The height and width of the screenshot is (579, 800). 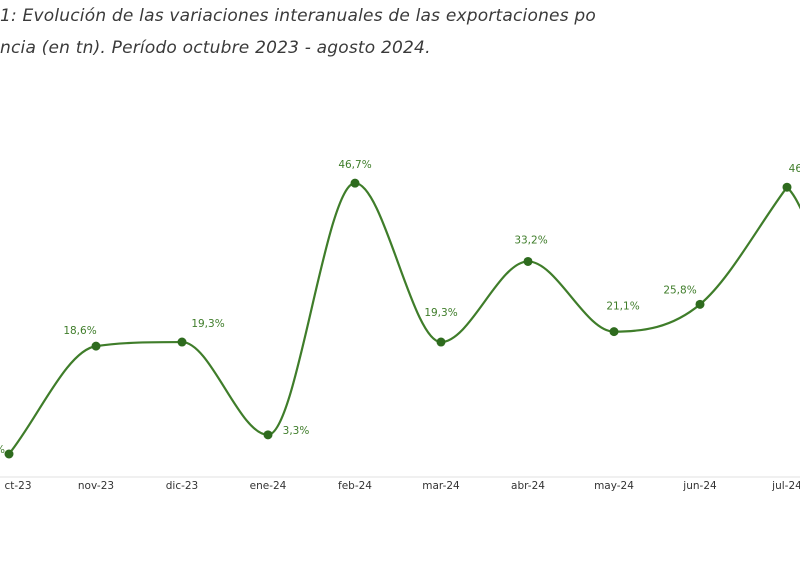 I want to click on data-label-jul-24: 46,, so click(x=794, y=169).